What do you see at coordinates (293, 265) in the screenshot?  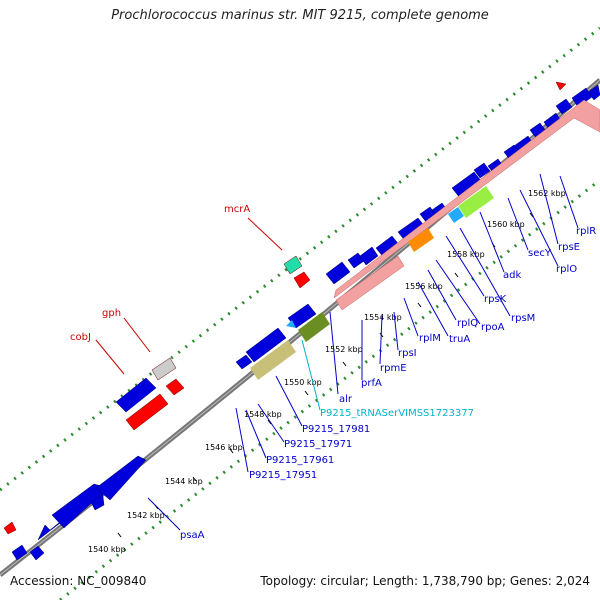 I see `feature-teal` at bounding box center [293, 265].